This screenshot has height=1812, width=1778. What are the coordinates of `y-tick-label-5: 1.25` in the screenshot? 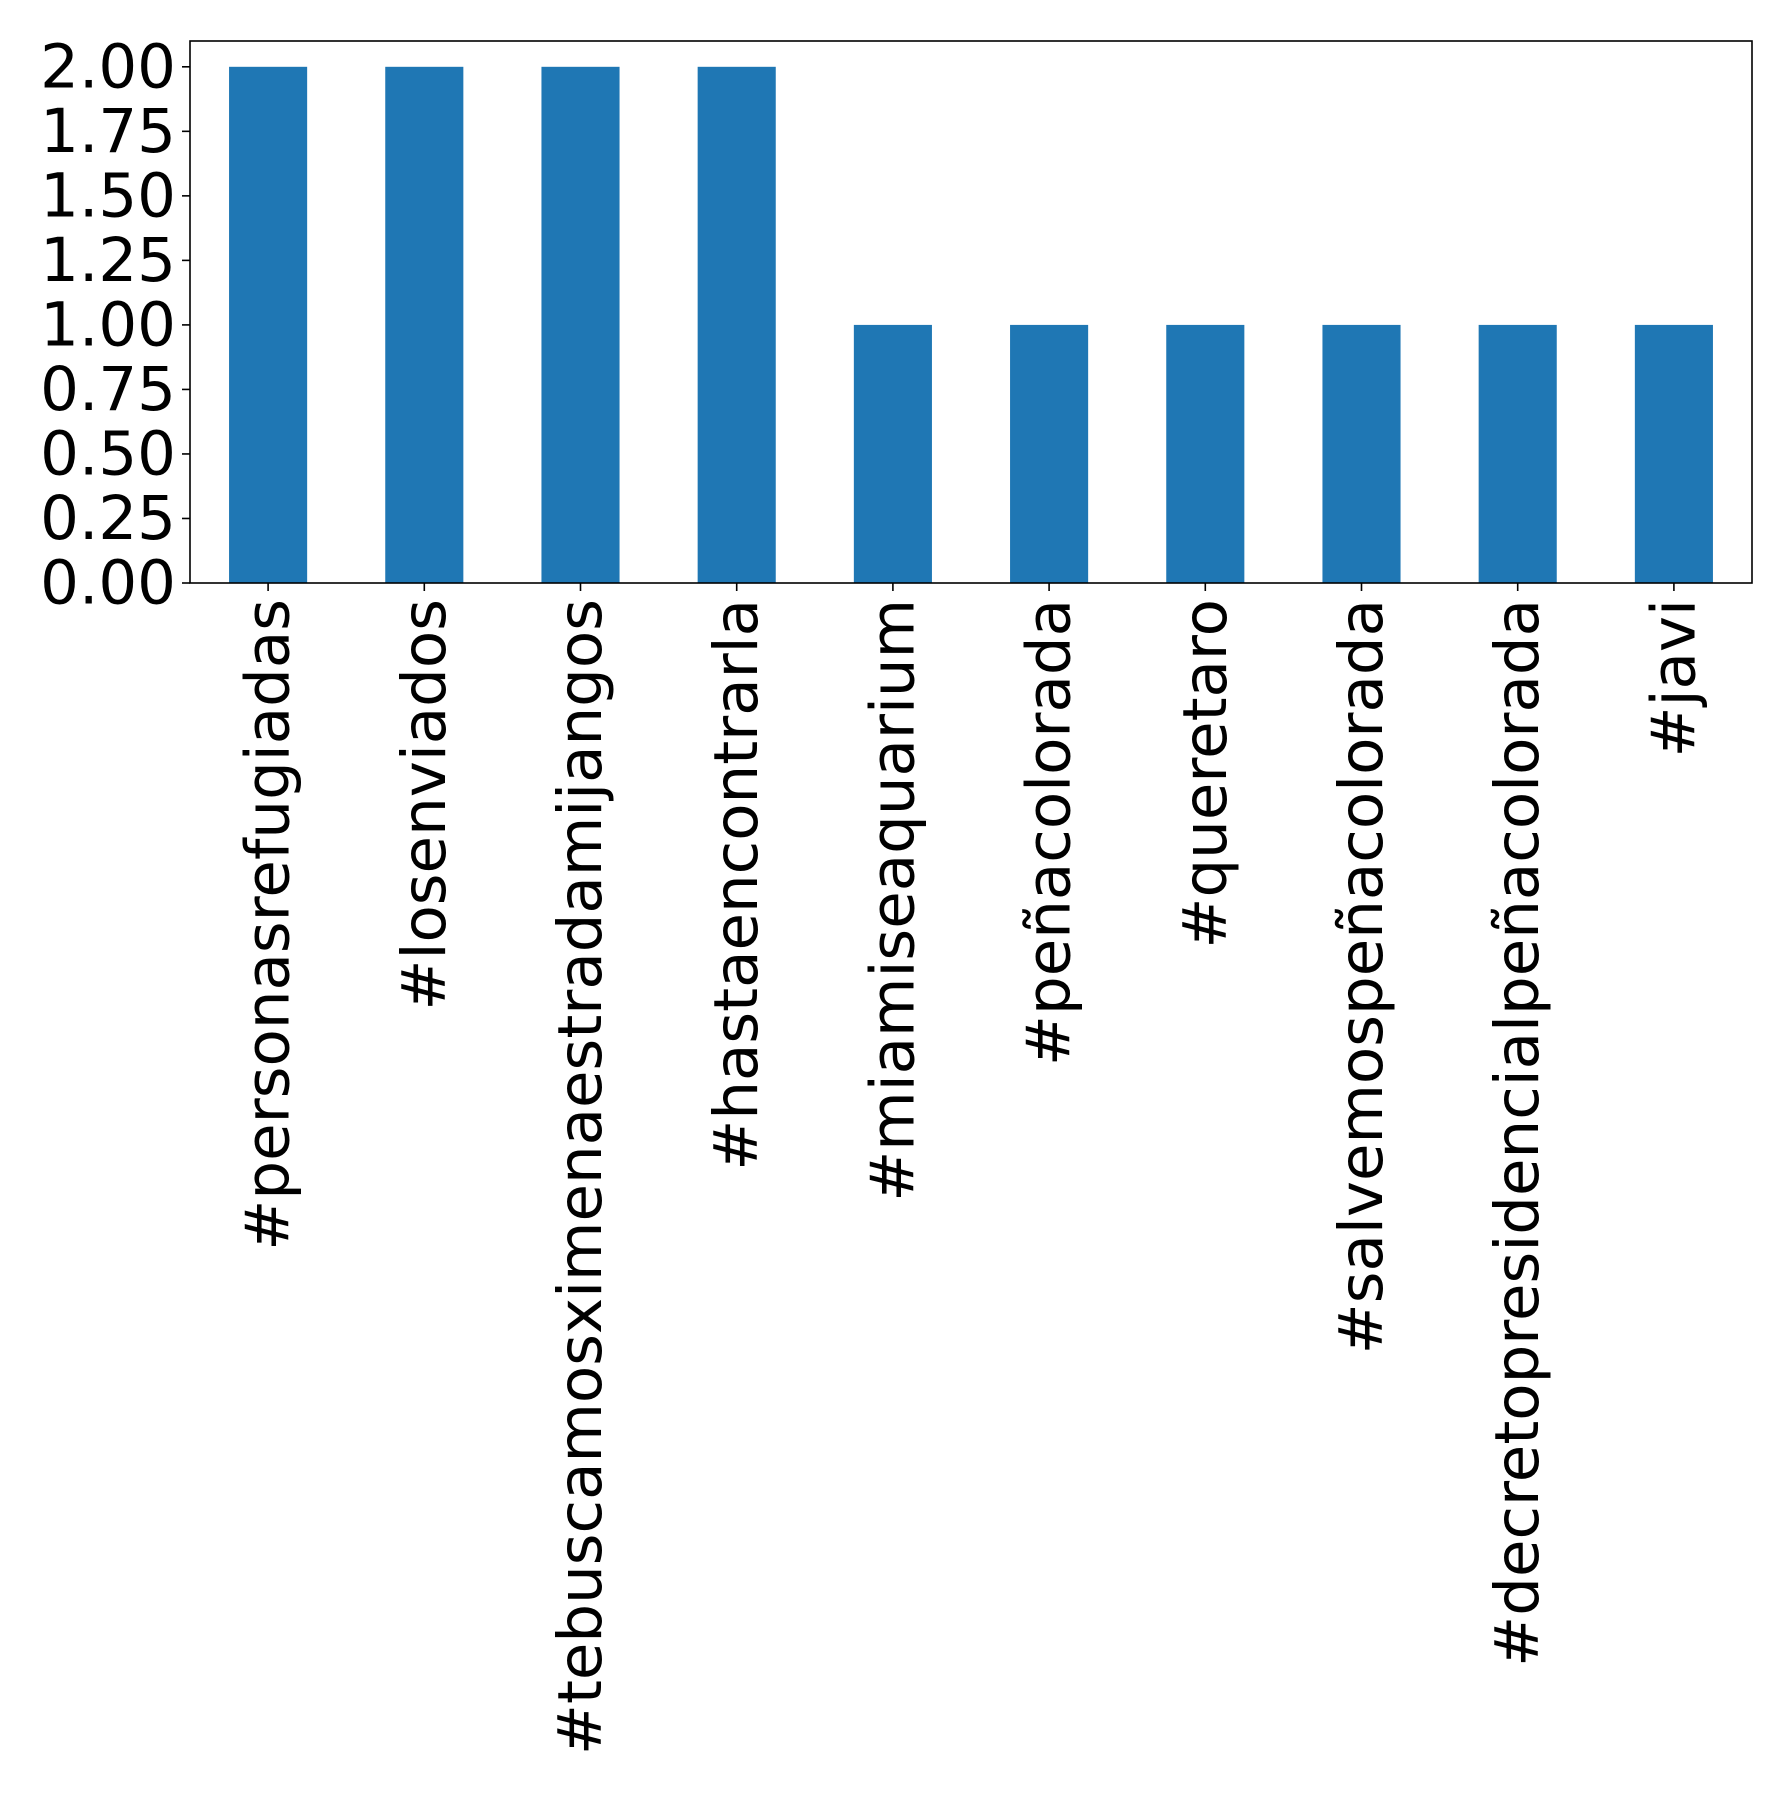 It's located at (108, 260).